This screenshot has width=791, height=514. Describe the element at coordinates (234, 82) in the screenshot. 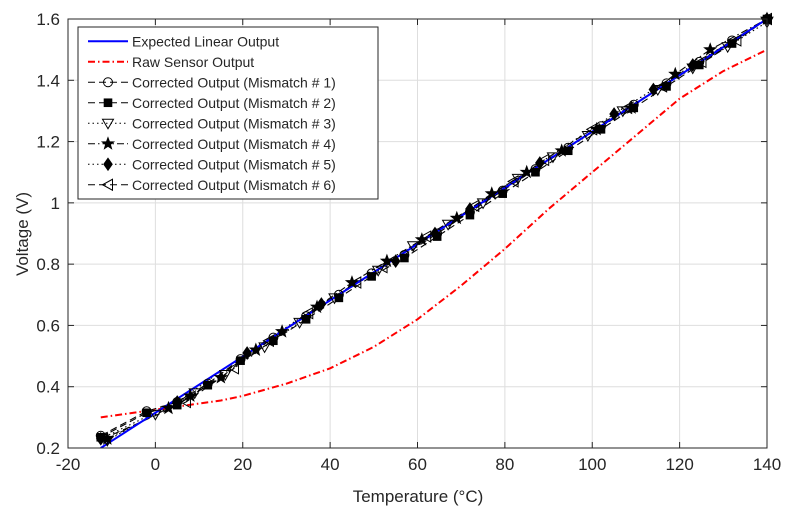

I see `legend-label-3: Corrected Output (Mismatch # 1)` at that location.